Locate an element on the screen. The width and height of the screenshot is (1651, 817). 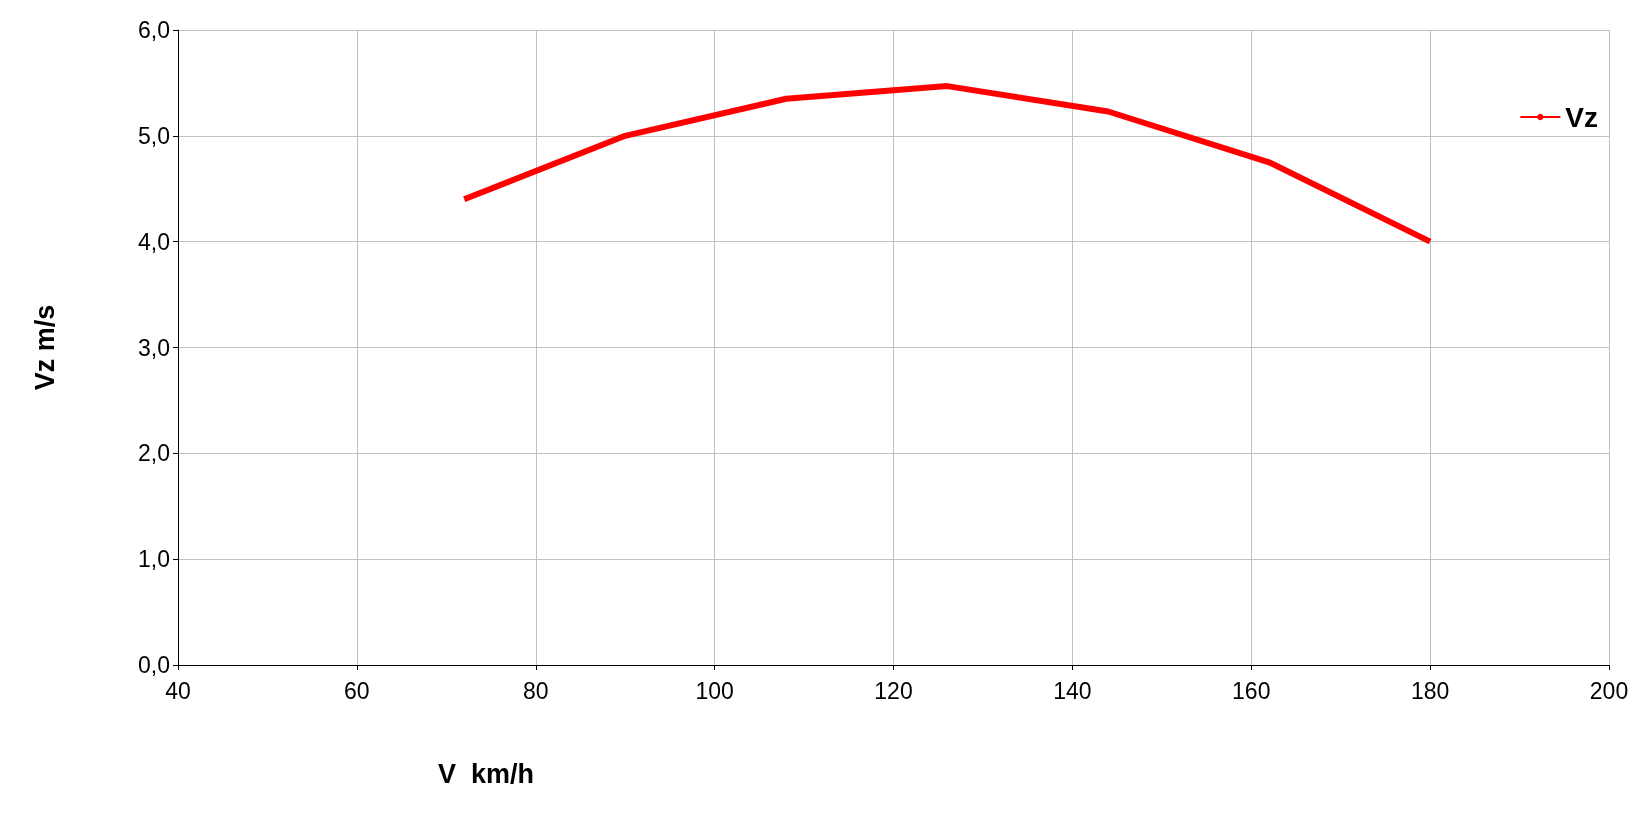
x-tick-label: 120 is located at coordinates (893, 690).